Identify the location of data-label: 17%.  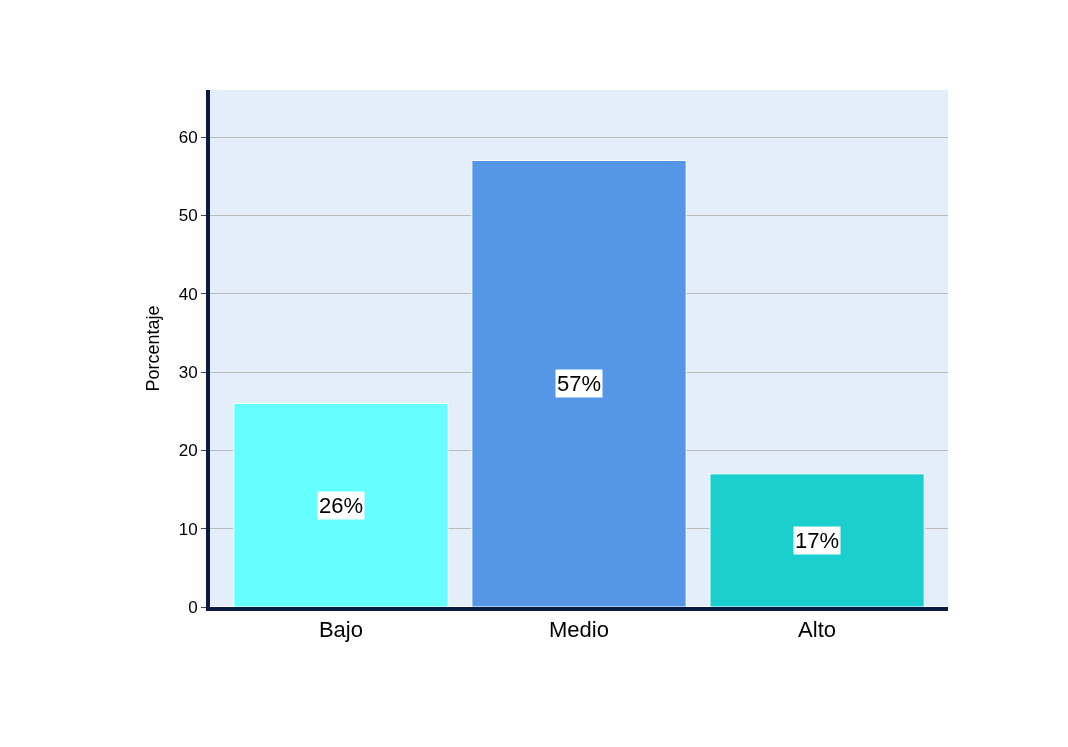
(817, 540).